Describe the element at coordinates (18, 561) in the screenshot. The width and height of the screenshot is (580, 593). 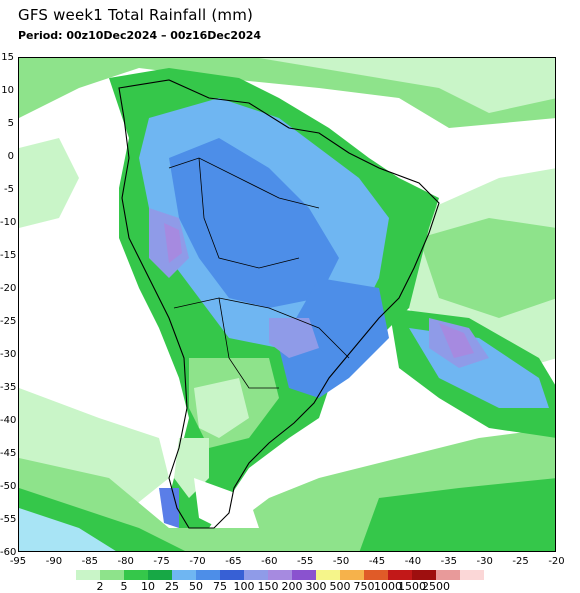
I see `x-tick-label: -95` at that location.